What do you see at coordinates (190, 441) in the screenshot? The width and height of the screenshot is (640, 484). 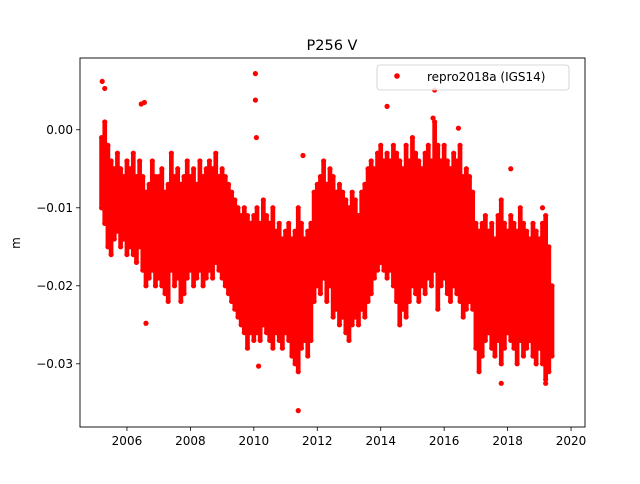 I see `x-tick-label: 2008` at bounding box center [190, 441].